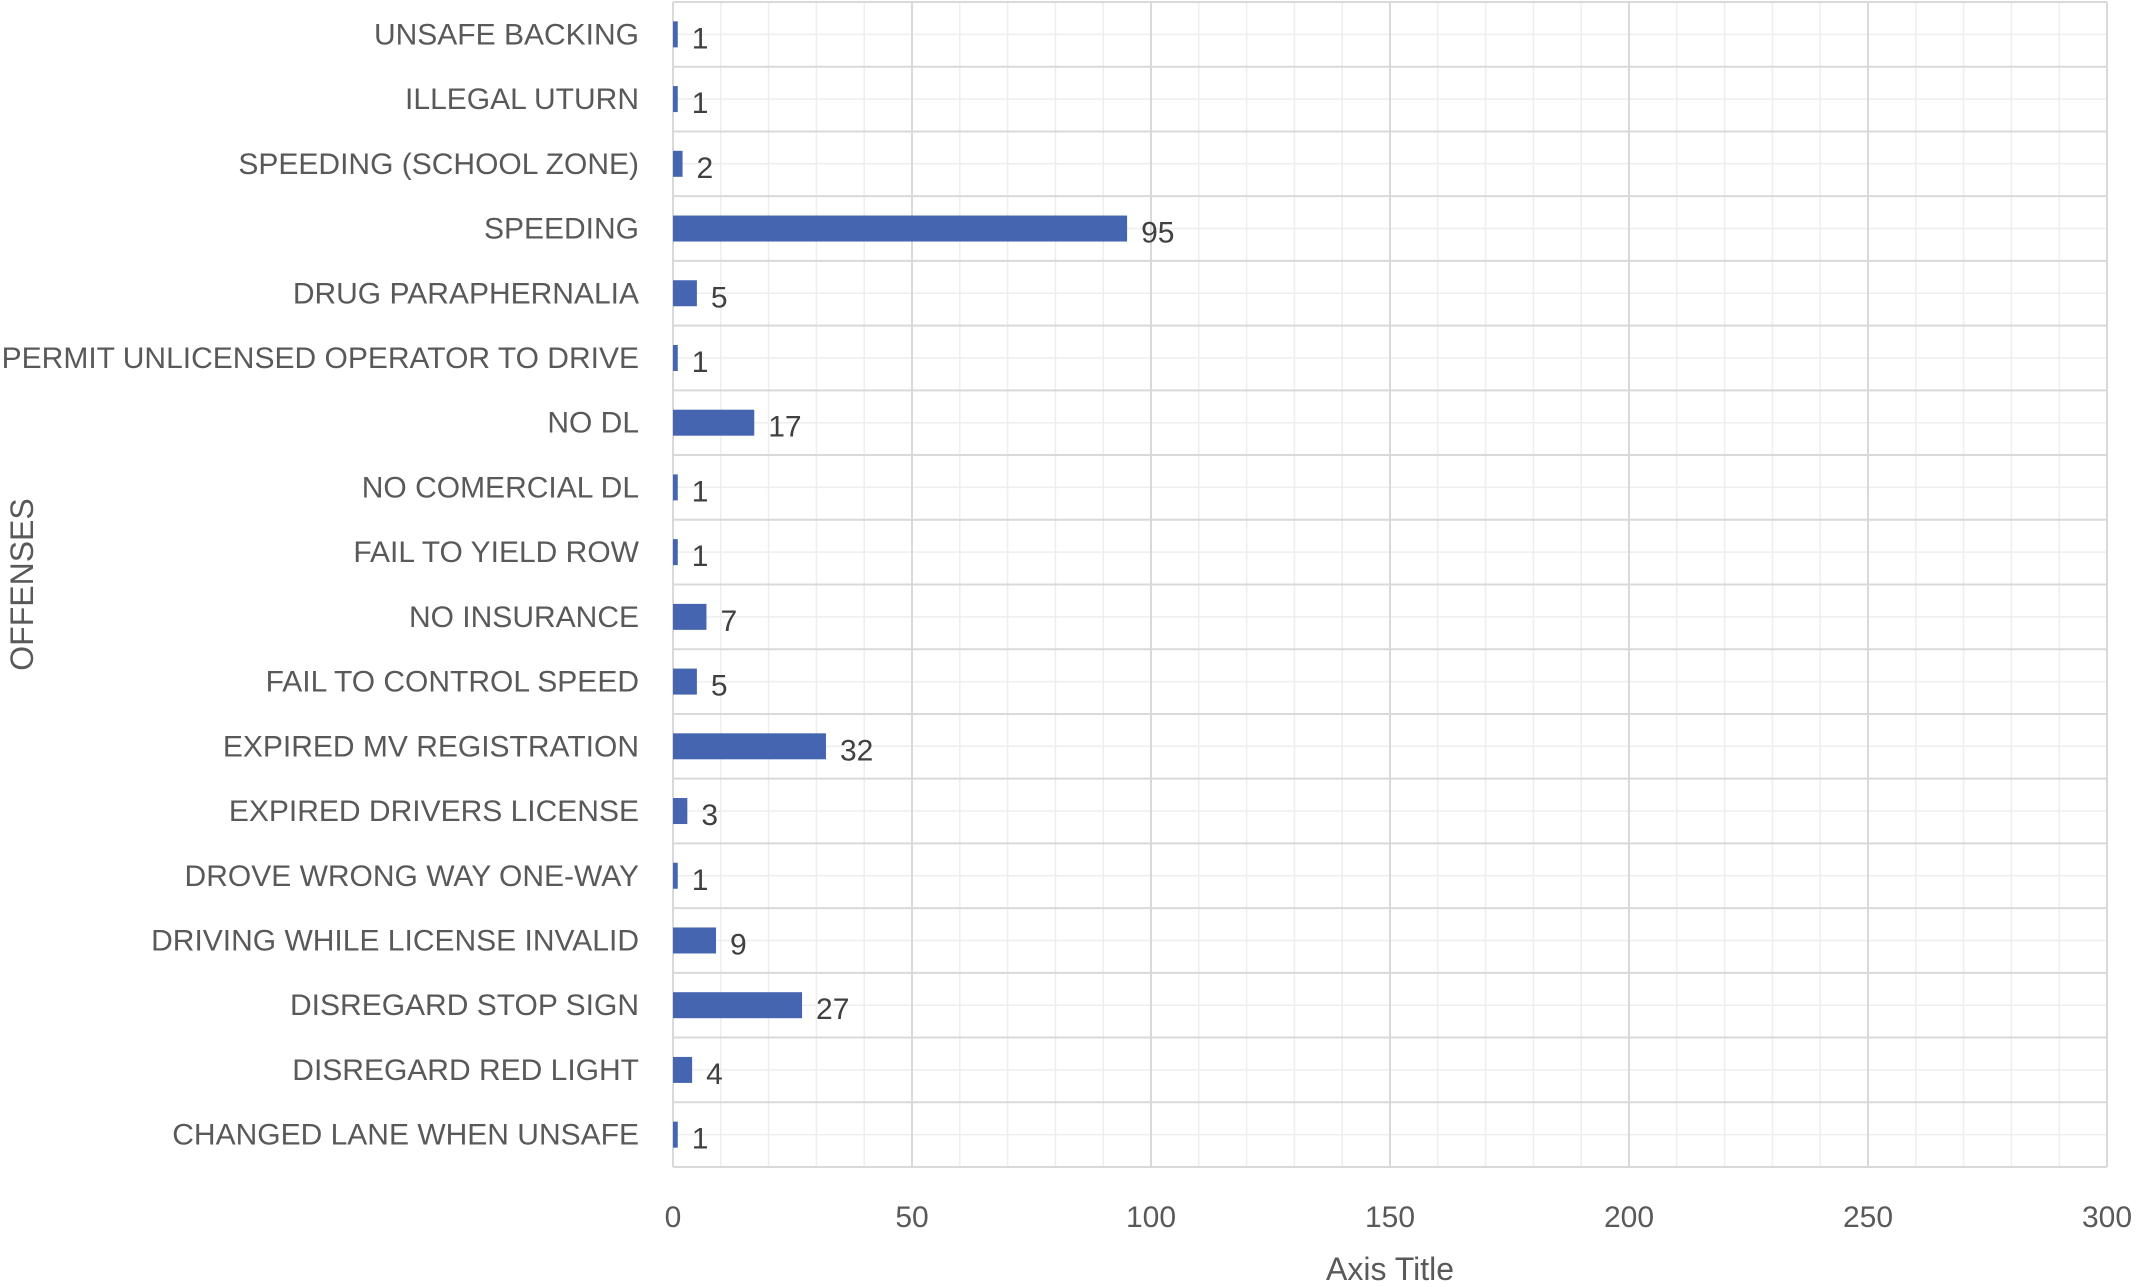  What do you see at coordinates (466, 293) in the screenshot?
I see `category-label: DRUG PARAPHERNALIA` at bounding box center [466, 293].